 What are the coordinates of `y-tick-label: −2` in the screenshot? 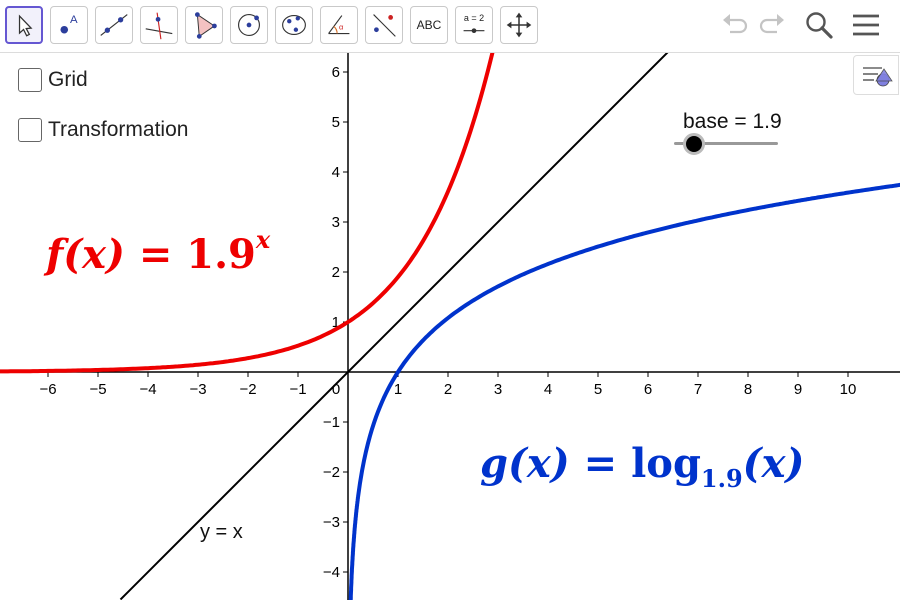 It's located at (331, 472).